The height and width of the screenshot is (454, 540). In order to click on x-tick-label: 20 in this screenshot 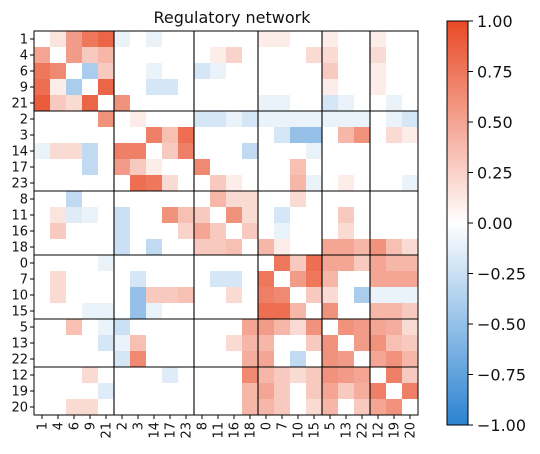, I will do `click(411, 430)`.